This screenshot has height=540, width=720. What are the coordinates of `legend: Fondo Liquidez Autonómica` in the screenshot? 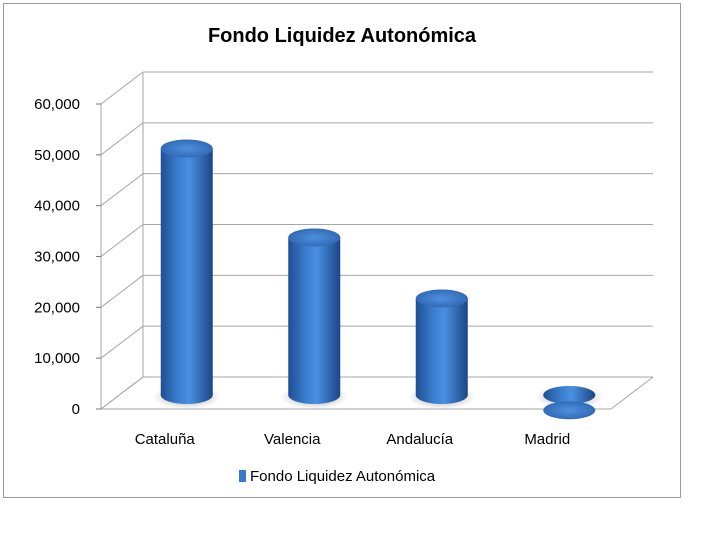 It's located at (337, 476).